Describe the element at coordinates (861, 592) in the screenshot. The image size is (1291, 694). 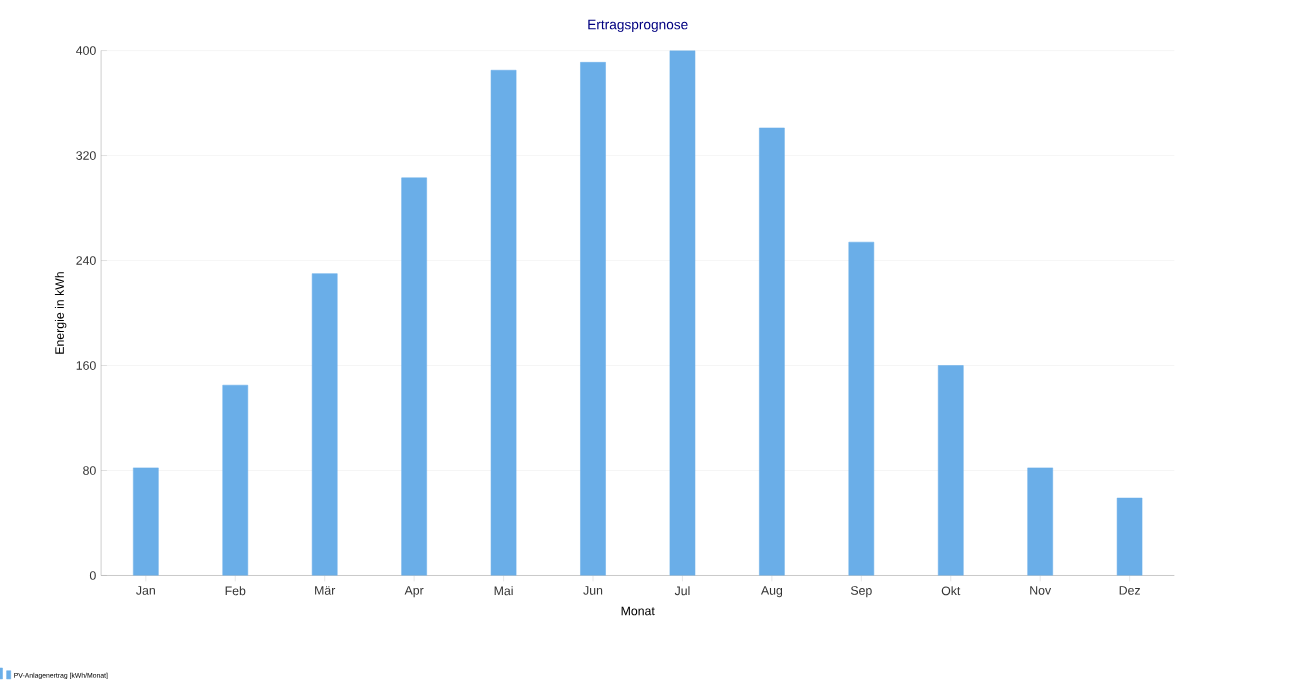
I see `x-tick-label: Sep` at that location.